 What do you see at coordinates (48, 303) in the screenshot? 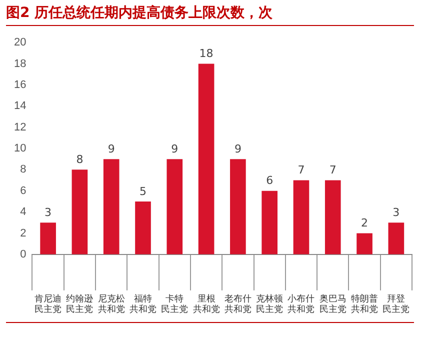
I see `x-tick-label: 肯尼迪民主党` at bounding box center [48, 303].